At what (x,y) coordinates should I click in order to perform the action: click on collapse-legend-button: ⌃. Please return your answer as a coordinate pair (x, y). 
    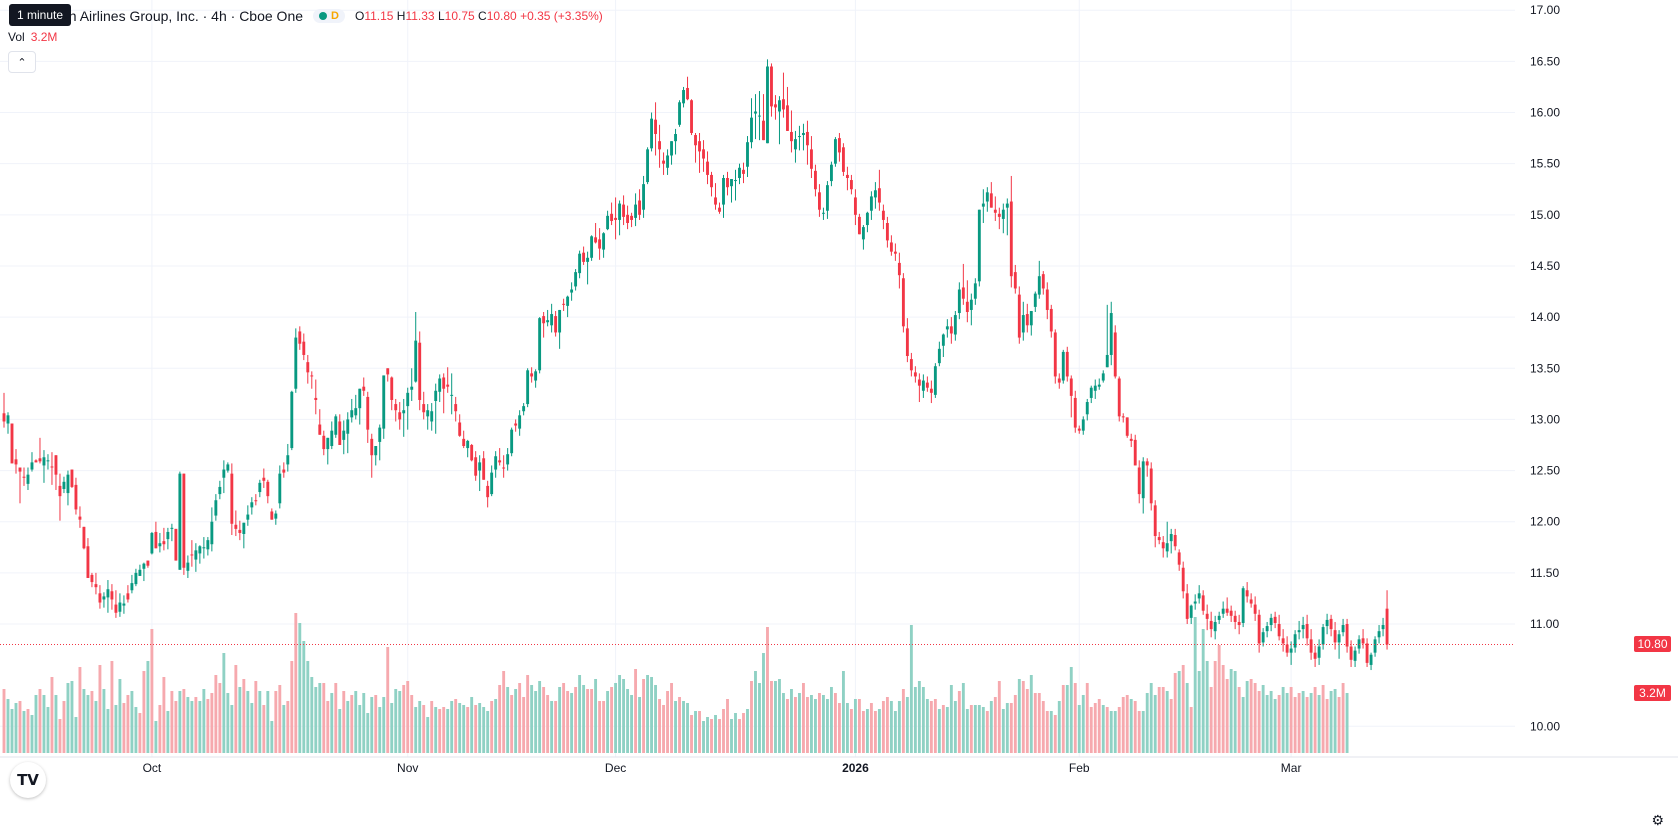
    Looking at the image, I should click on (22, 62).